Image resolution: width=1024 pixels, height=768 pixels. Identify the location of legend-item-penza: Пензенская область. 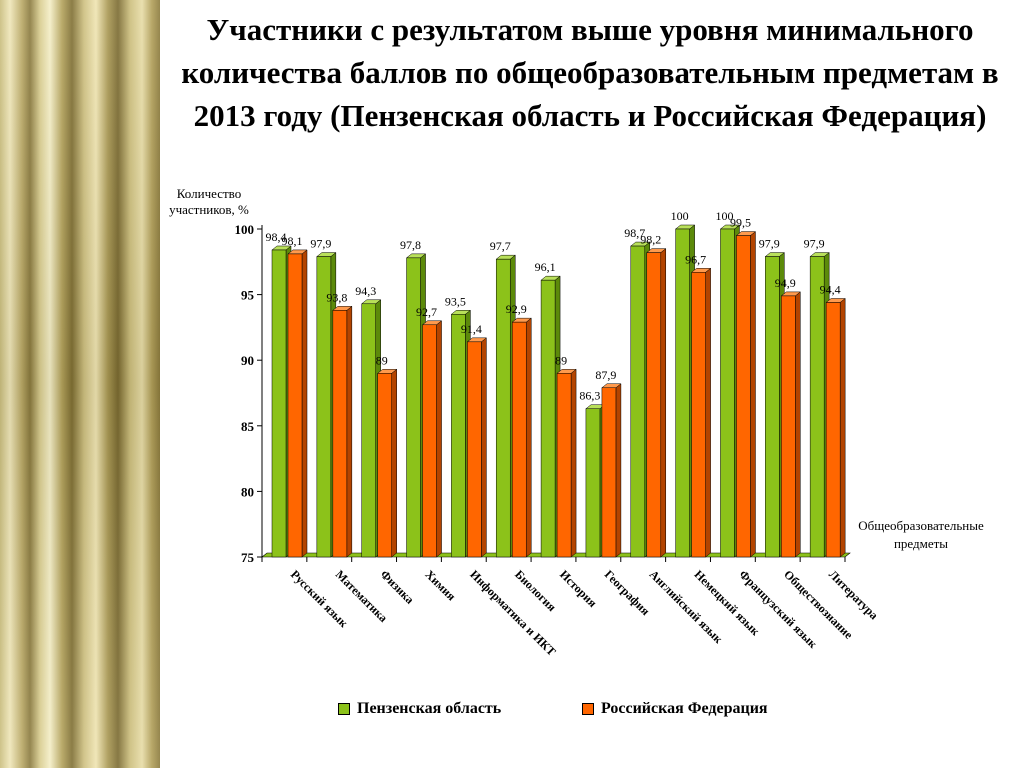
(419, 709).